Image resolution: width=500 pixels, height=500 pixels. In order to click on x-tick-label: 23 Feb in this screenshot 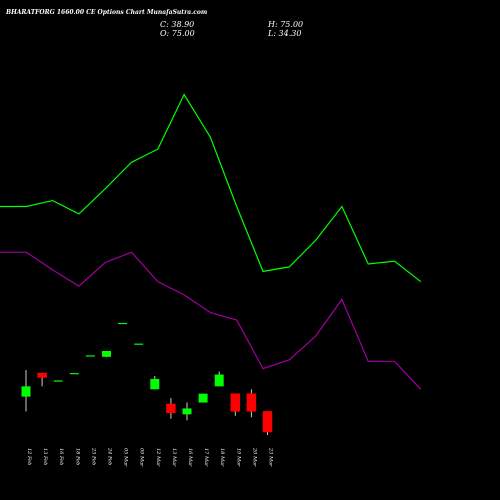, I will do `click(93, 456)`.